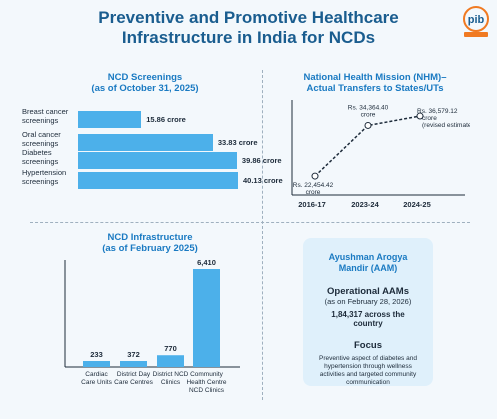 The height and width of the screenshot is (419, 497). What do you see at coordinates (171, 374) in the screenshot?
I see `infra-category-label: District NCD` at bounding box center [171, 374].